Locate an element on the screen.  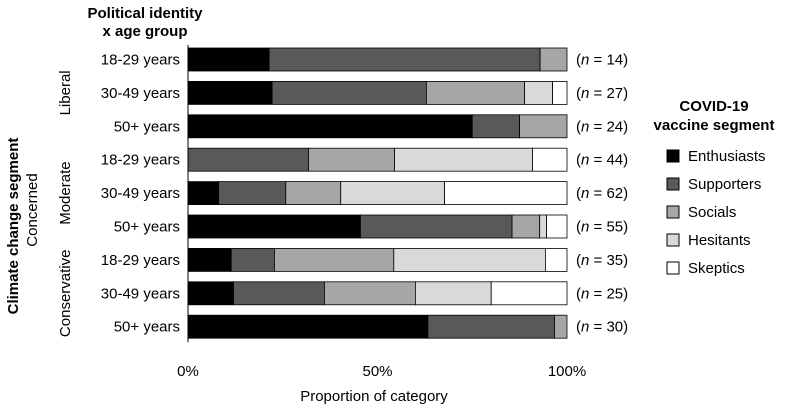
legend-label-enthusiasts: Enthusiasts is located at coordinates (727, 156).